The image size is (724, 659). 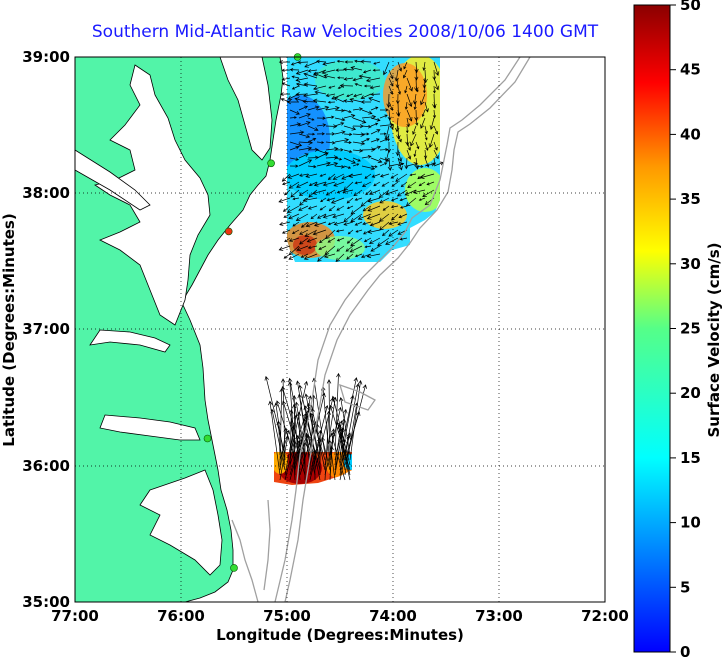 What do you see at coordinates (690, 264) in the screenshot?
I see `colorbar-tick-label: 30` at bounding box center [690, 264].